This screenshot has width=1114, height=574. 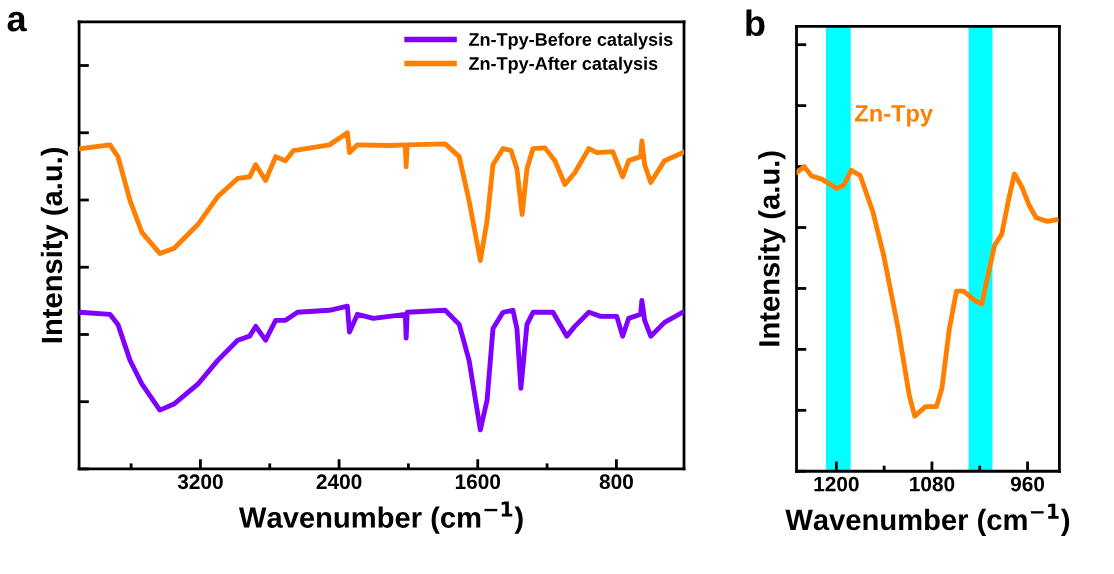 I want to click on x-tick-label: 1080, so click(x=932, y=484).